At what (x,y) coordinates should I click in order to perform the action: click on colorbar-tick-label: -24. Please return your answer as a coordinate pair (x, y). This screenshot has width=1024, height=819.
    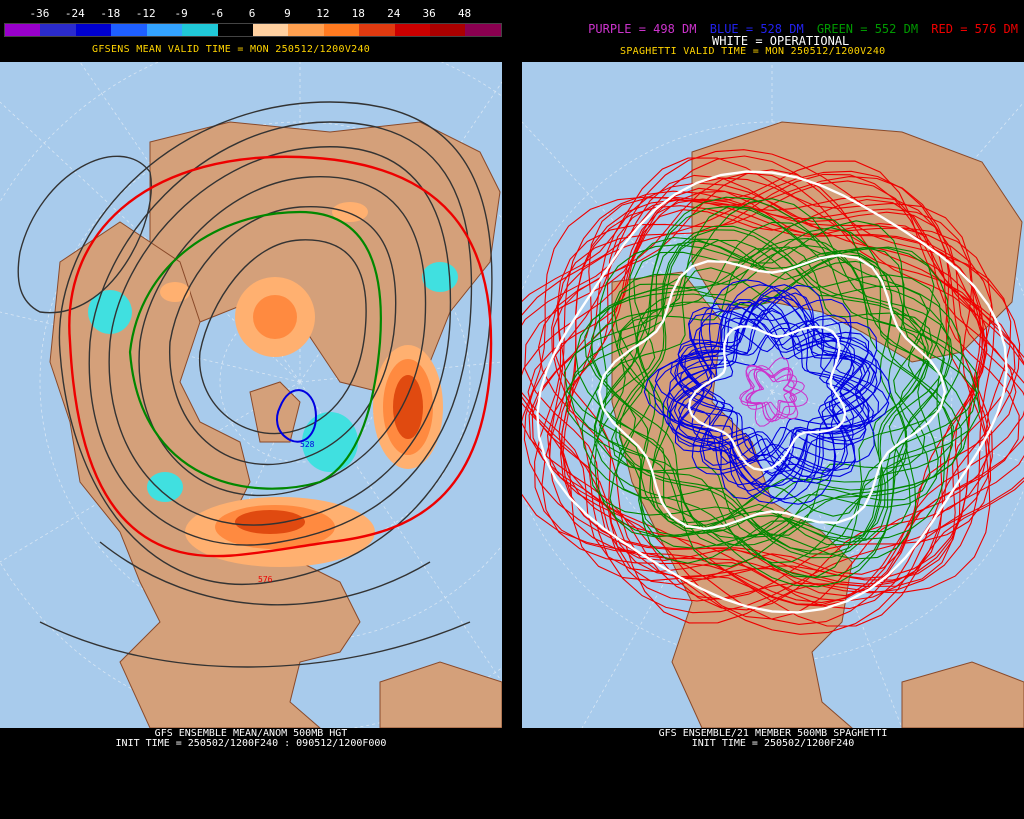
    Looking at the image, I should click on (74, 13).